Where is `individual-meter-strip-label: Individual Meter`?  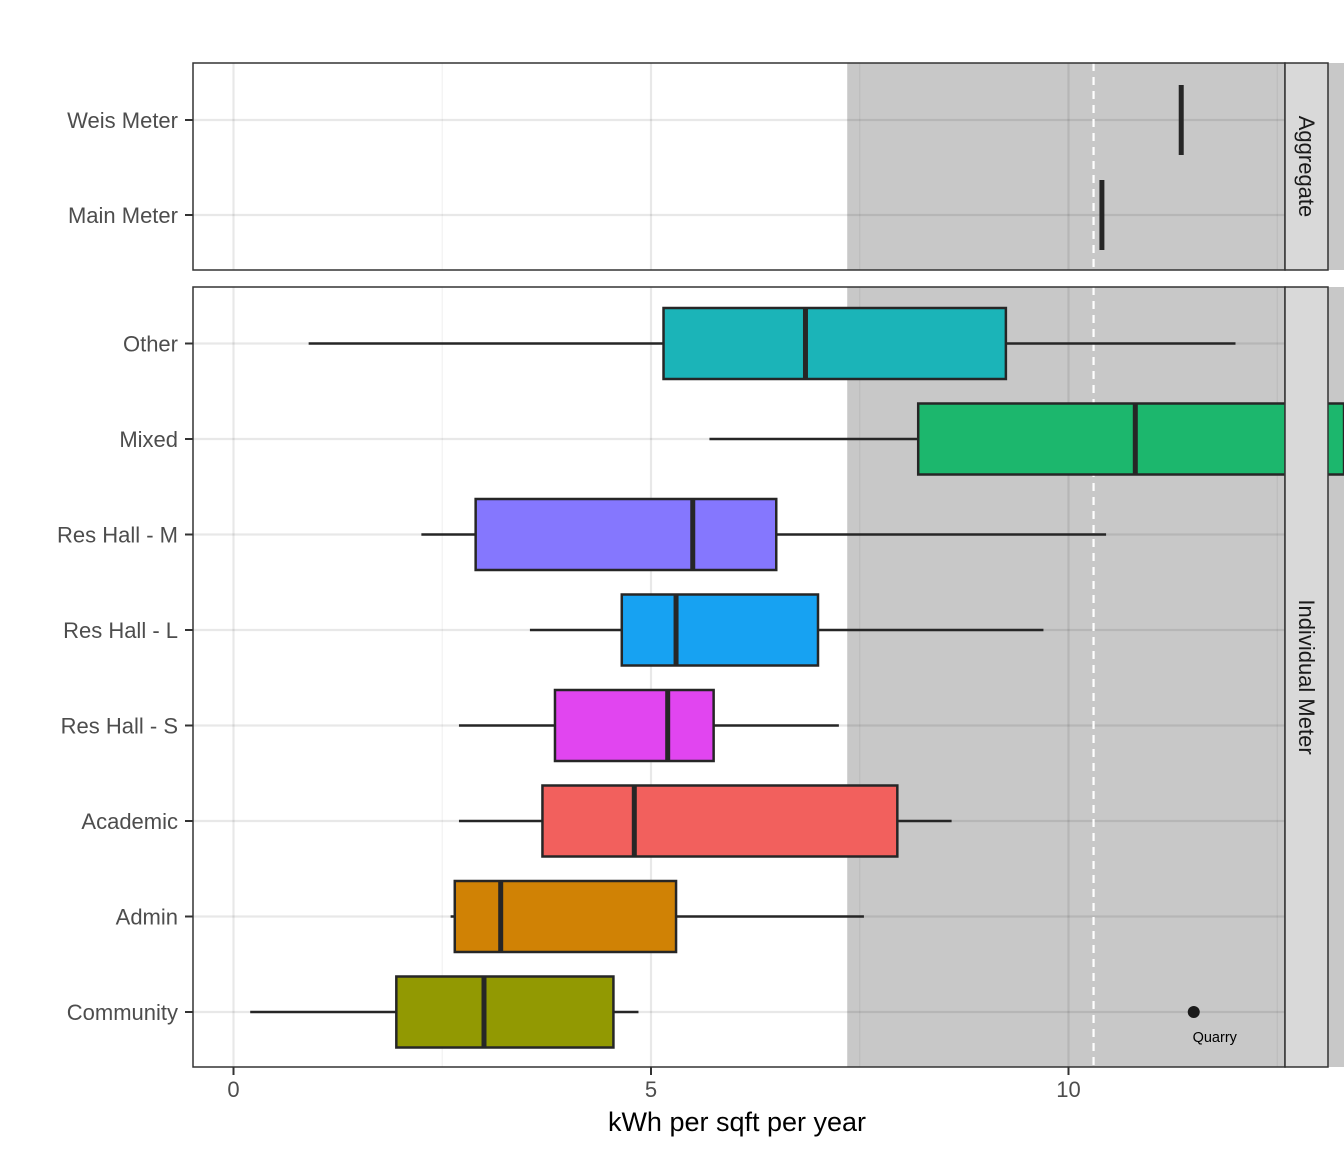
individual-meter-strip-label: Individual Meter is located at coordinates (1306, 676).